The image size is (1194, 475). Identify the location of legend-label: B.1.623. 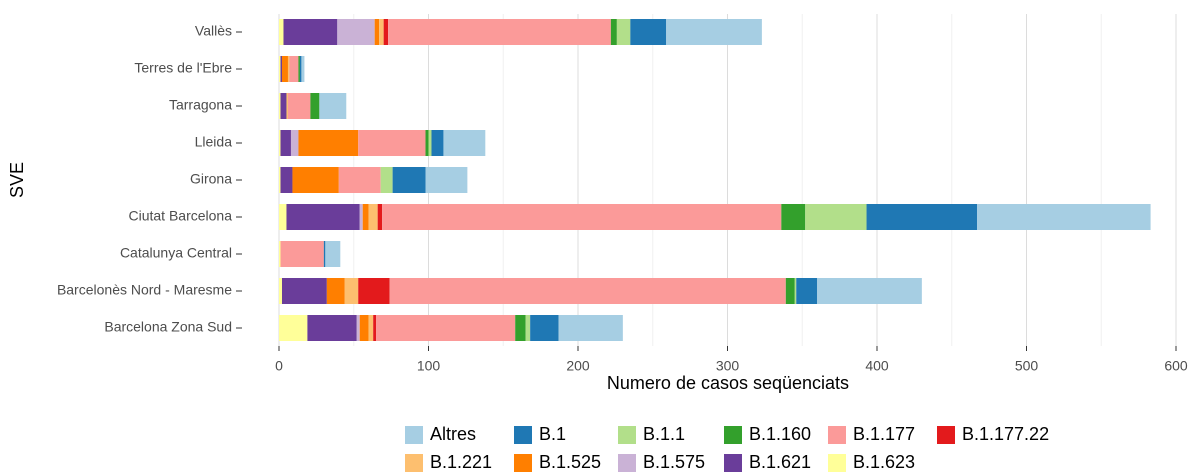
(884, 462).